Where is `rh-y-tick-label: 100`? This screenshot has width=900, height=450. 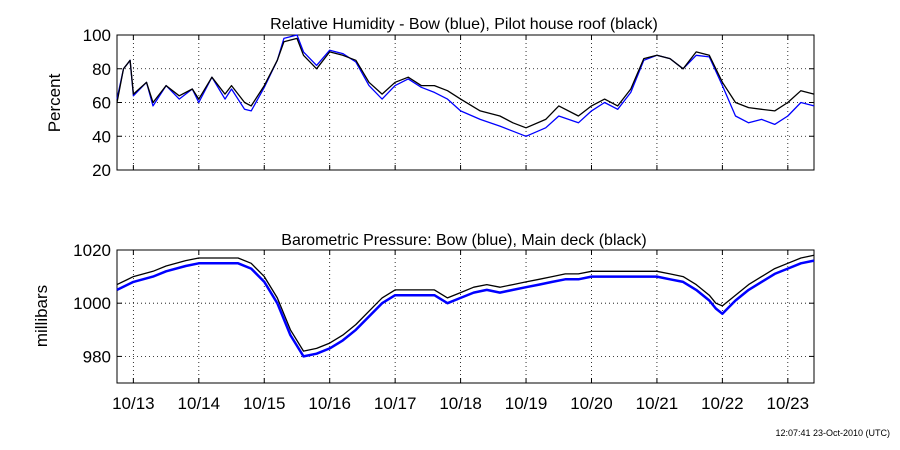
rh-y-tick-label: 100 is located at coordinates (97, 35).